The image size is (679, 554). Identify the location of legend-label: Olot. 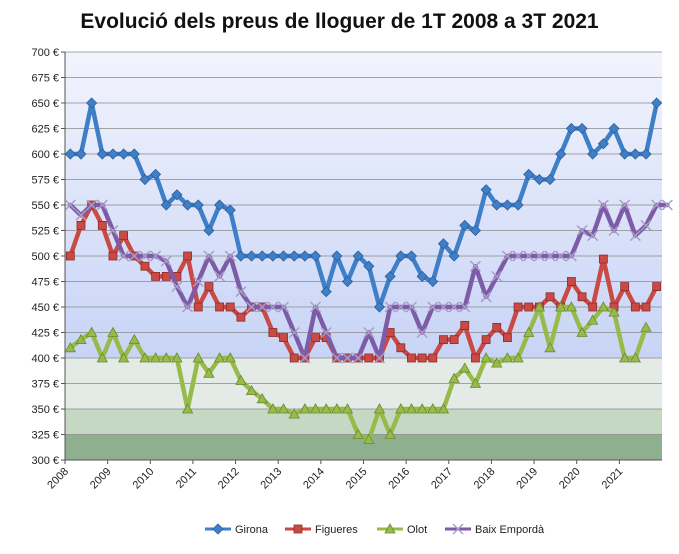
(417, 530).